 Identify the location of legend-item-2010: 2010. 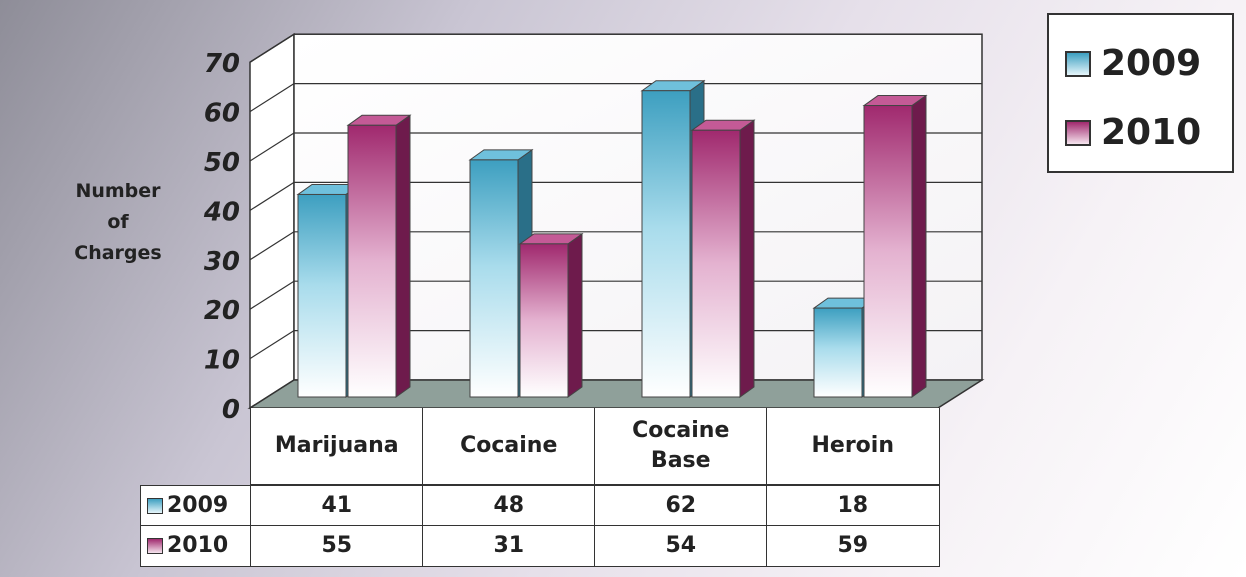
(1133, 132).